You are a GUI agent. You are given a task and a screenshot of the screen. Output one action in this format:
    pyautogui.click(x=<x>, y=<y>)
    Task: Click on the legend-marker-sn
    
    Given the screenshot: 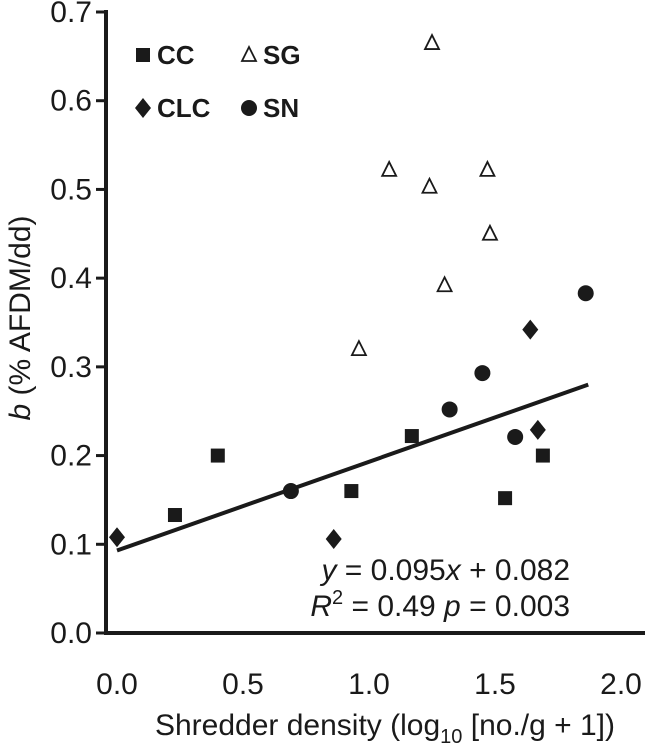 What is the action you would take?
    pyautogui.click(x=249, y=108)
    